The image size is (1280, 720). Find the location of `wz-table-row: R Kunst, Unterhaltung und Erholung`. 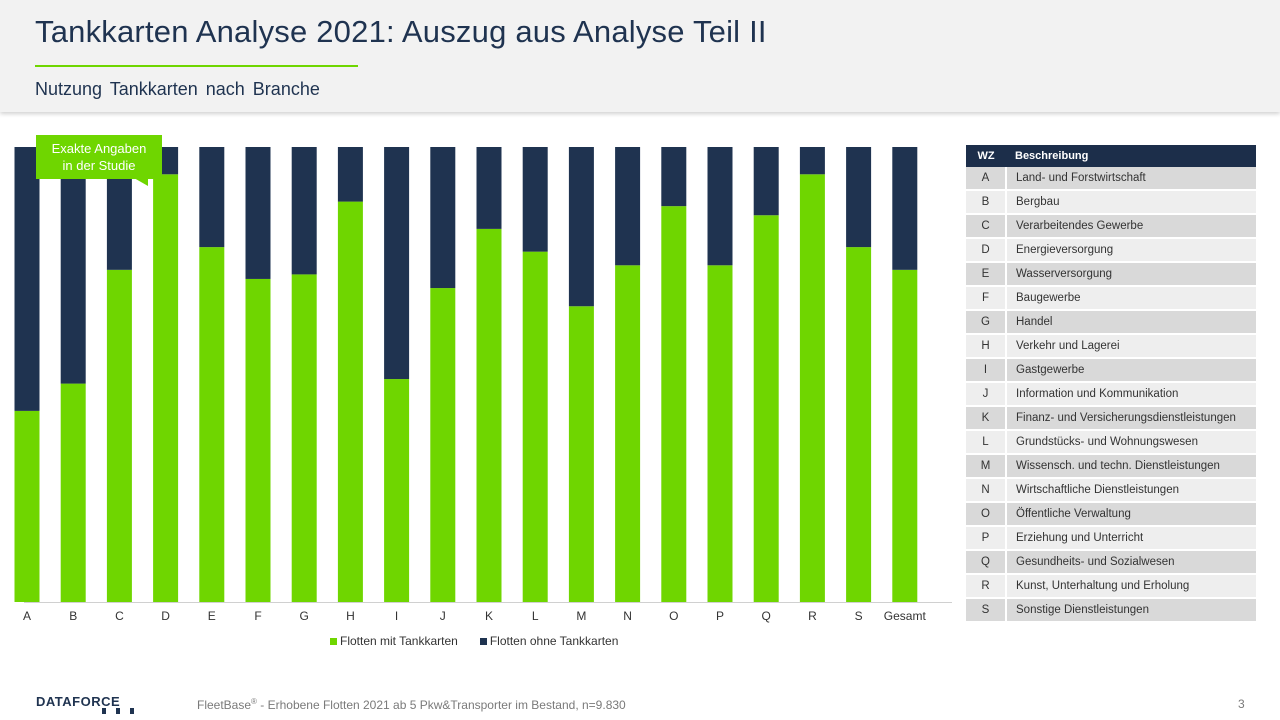

wz-table-row: R Kunst, Unterhaltung und Erholung is located at coordinates (1111, 586).